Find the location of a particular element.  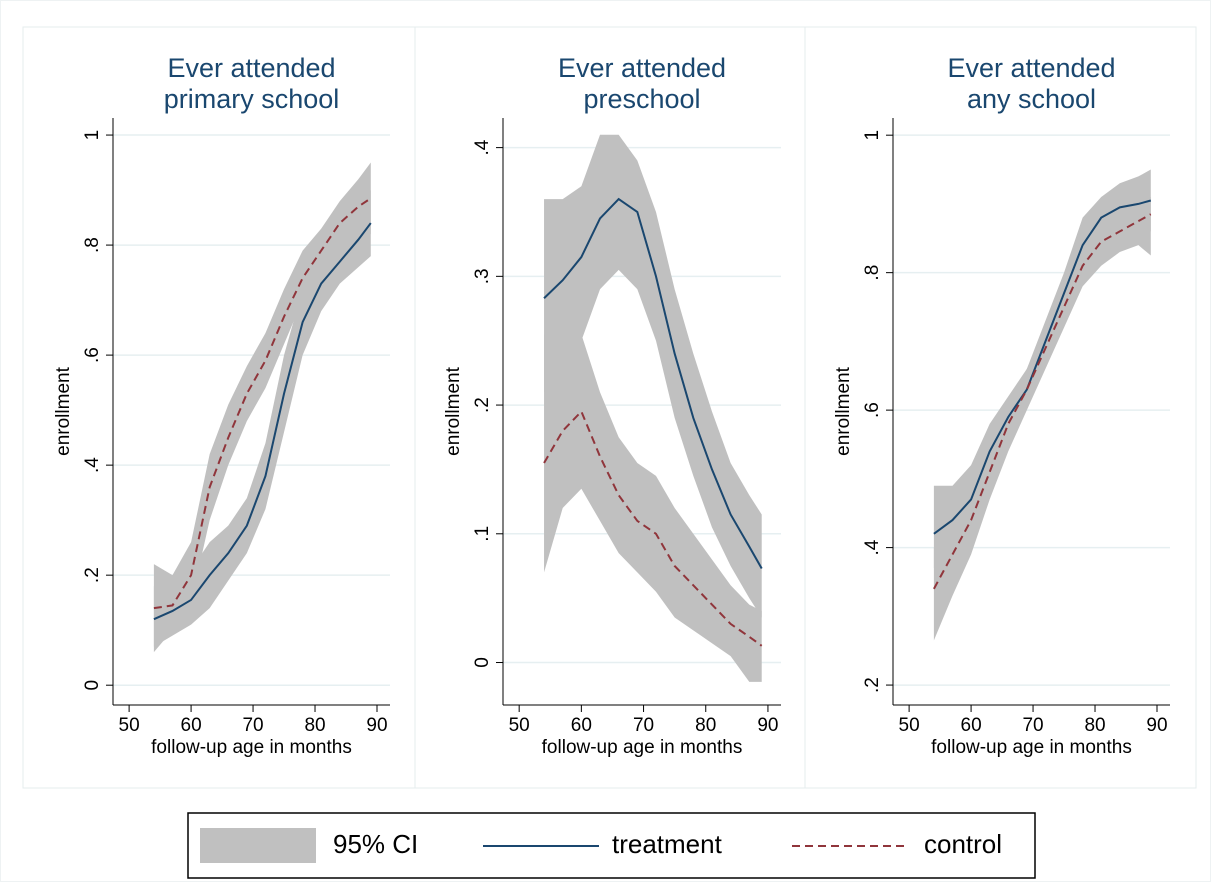

legend-frame is located at coordinates (611, 845).